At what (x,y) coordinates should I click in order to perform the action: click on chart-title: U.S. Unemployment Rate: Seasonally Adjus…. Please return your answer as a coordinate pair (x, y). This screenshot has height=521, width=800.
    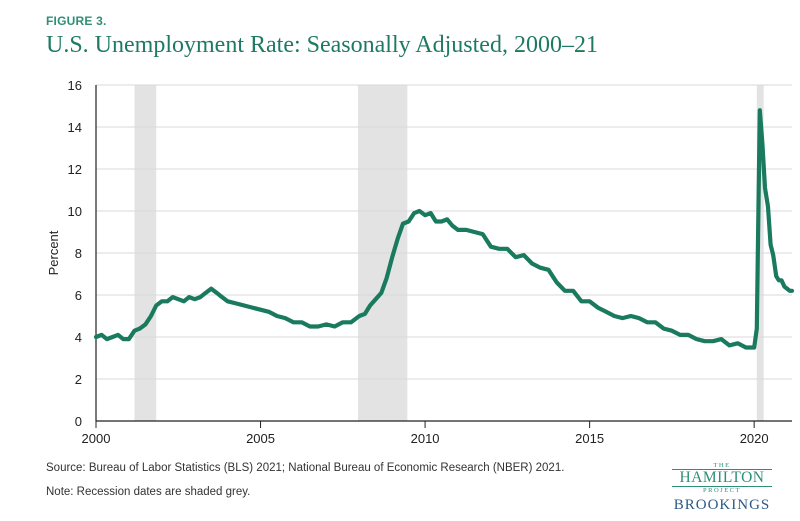
    Looking at the image, I should click on (322, 45).